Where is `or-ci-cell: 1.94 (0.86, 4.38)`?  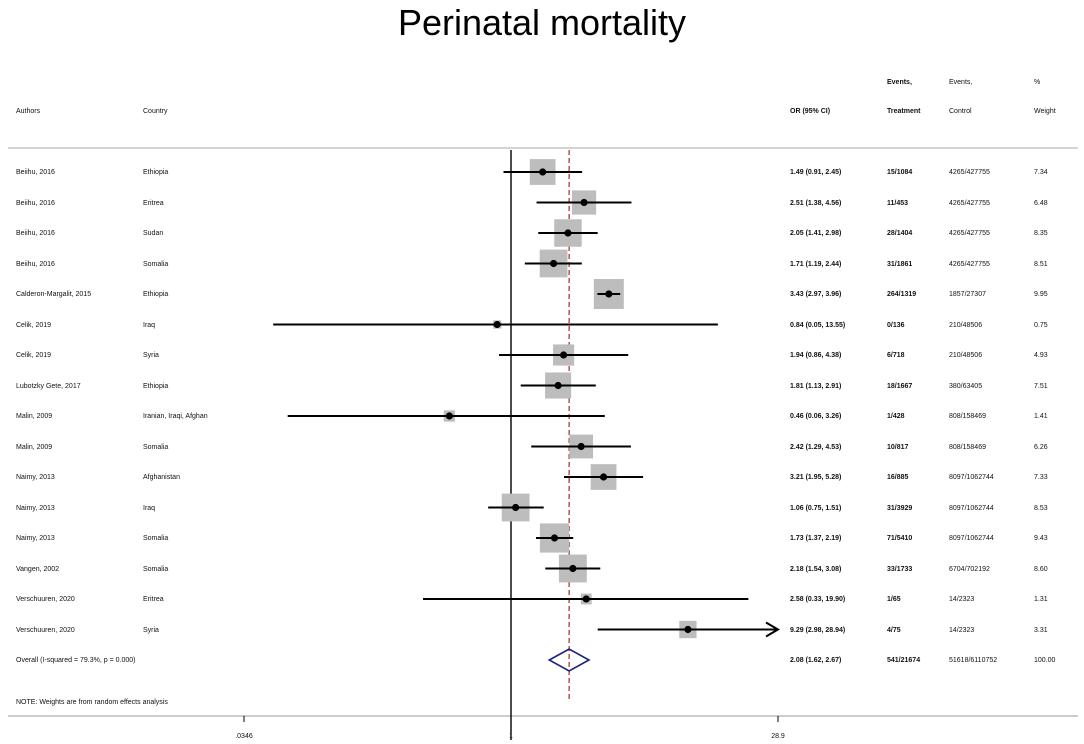
or-ci-cell: 1.94 (0.86, 4.38) is located at coordinates (816, 355).